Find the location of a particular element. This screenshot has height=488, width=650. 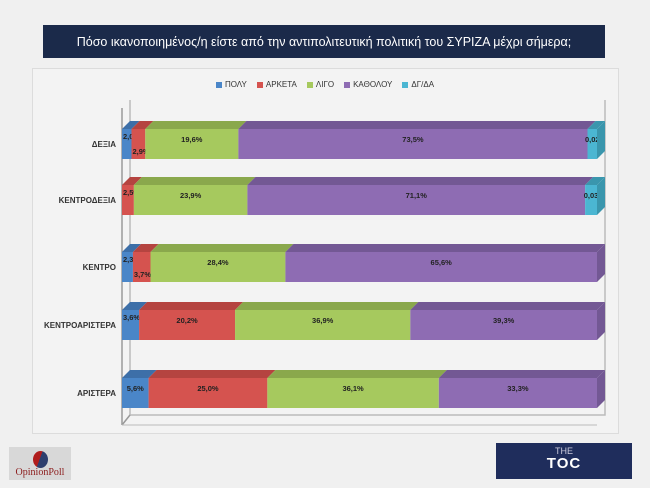

data-label: 19,6% is located at coordinates (192, 139).